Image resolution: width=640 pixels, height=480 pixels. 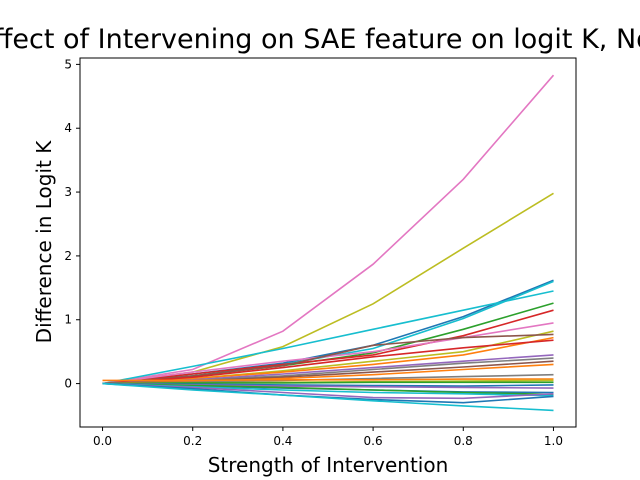 What do you see at coordinates (68, 128) in the screenshot?
I see `y-tick-label: 4` at bounding box center [68, 128].